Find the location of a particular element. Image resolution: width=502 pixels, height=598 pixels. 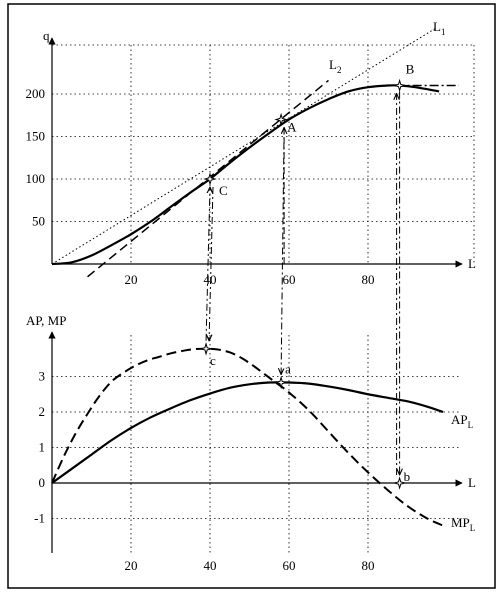

connector-C-up is located at coordinates (207, 264).